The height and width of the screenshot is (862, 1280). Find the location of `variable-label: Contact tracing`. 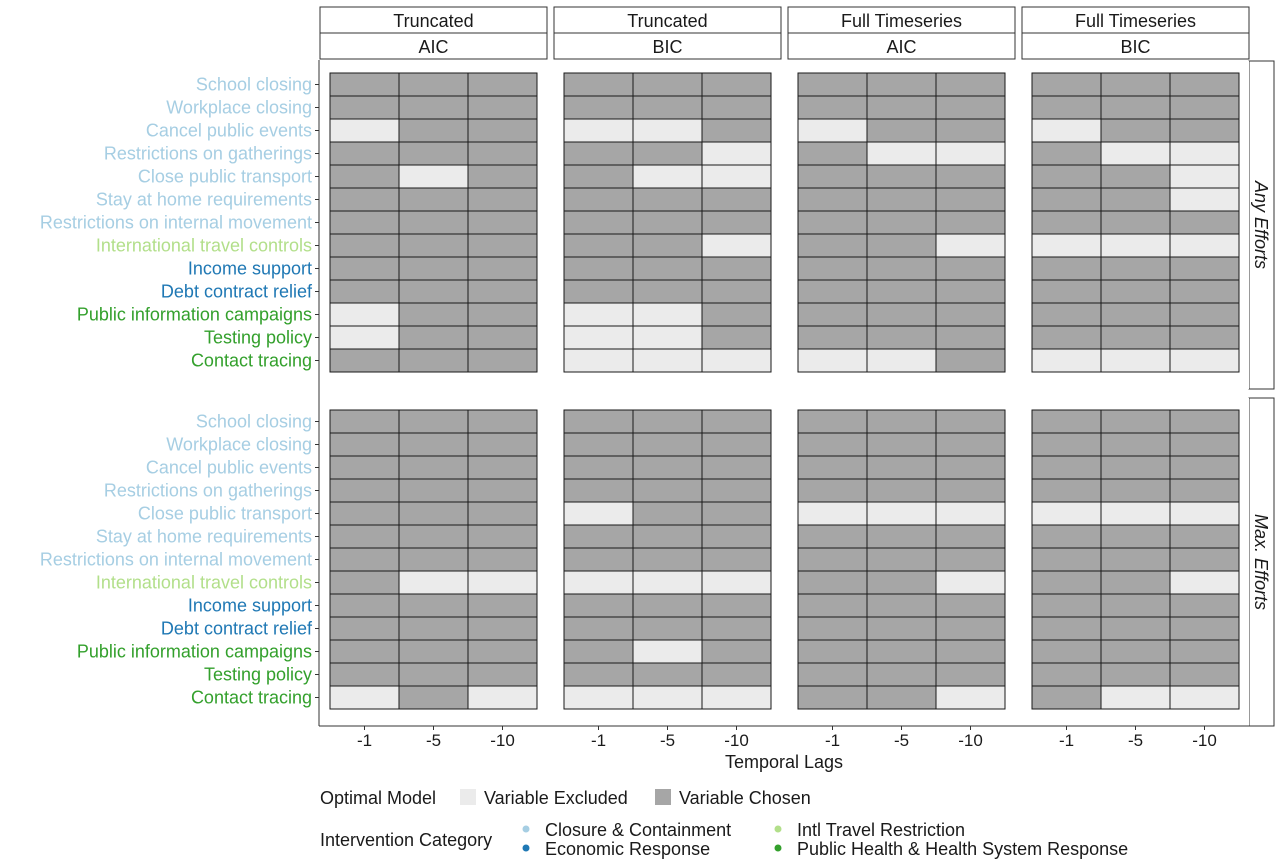

variable-label: Contact tracing is located at coordinates (251, 361).